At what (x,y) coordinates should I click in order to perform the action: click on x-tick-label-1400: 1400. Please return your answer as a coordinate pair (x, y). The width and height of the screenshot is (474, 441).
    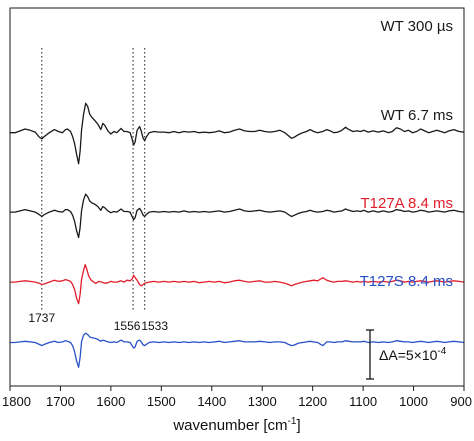
    Looking at the image, I should click on (211, 401).